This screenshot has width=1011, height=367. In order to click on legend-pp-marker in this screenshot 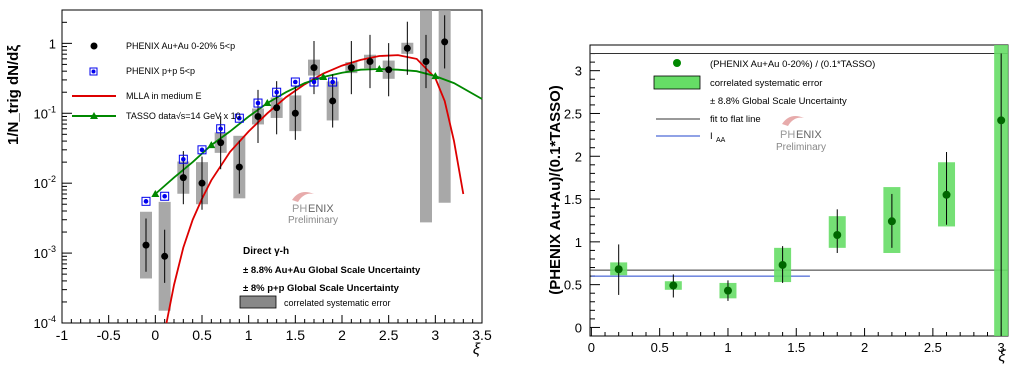, I will do `click(93, 71)`.